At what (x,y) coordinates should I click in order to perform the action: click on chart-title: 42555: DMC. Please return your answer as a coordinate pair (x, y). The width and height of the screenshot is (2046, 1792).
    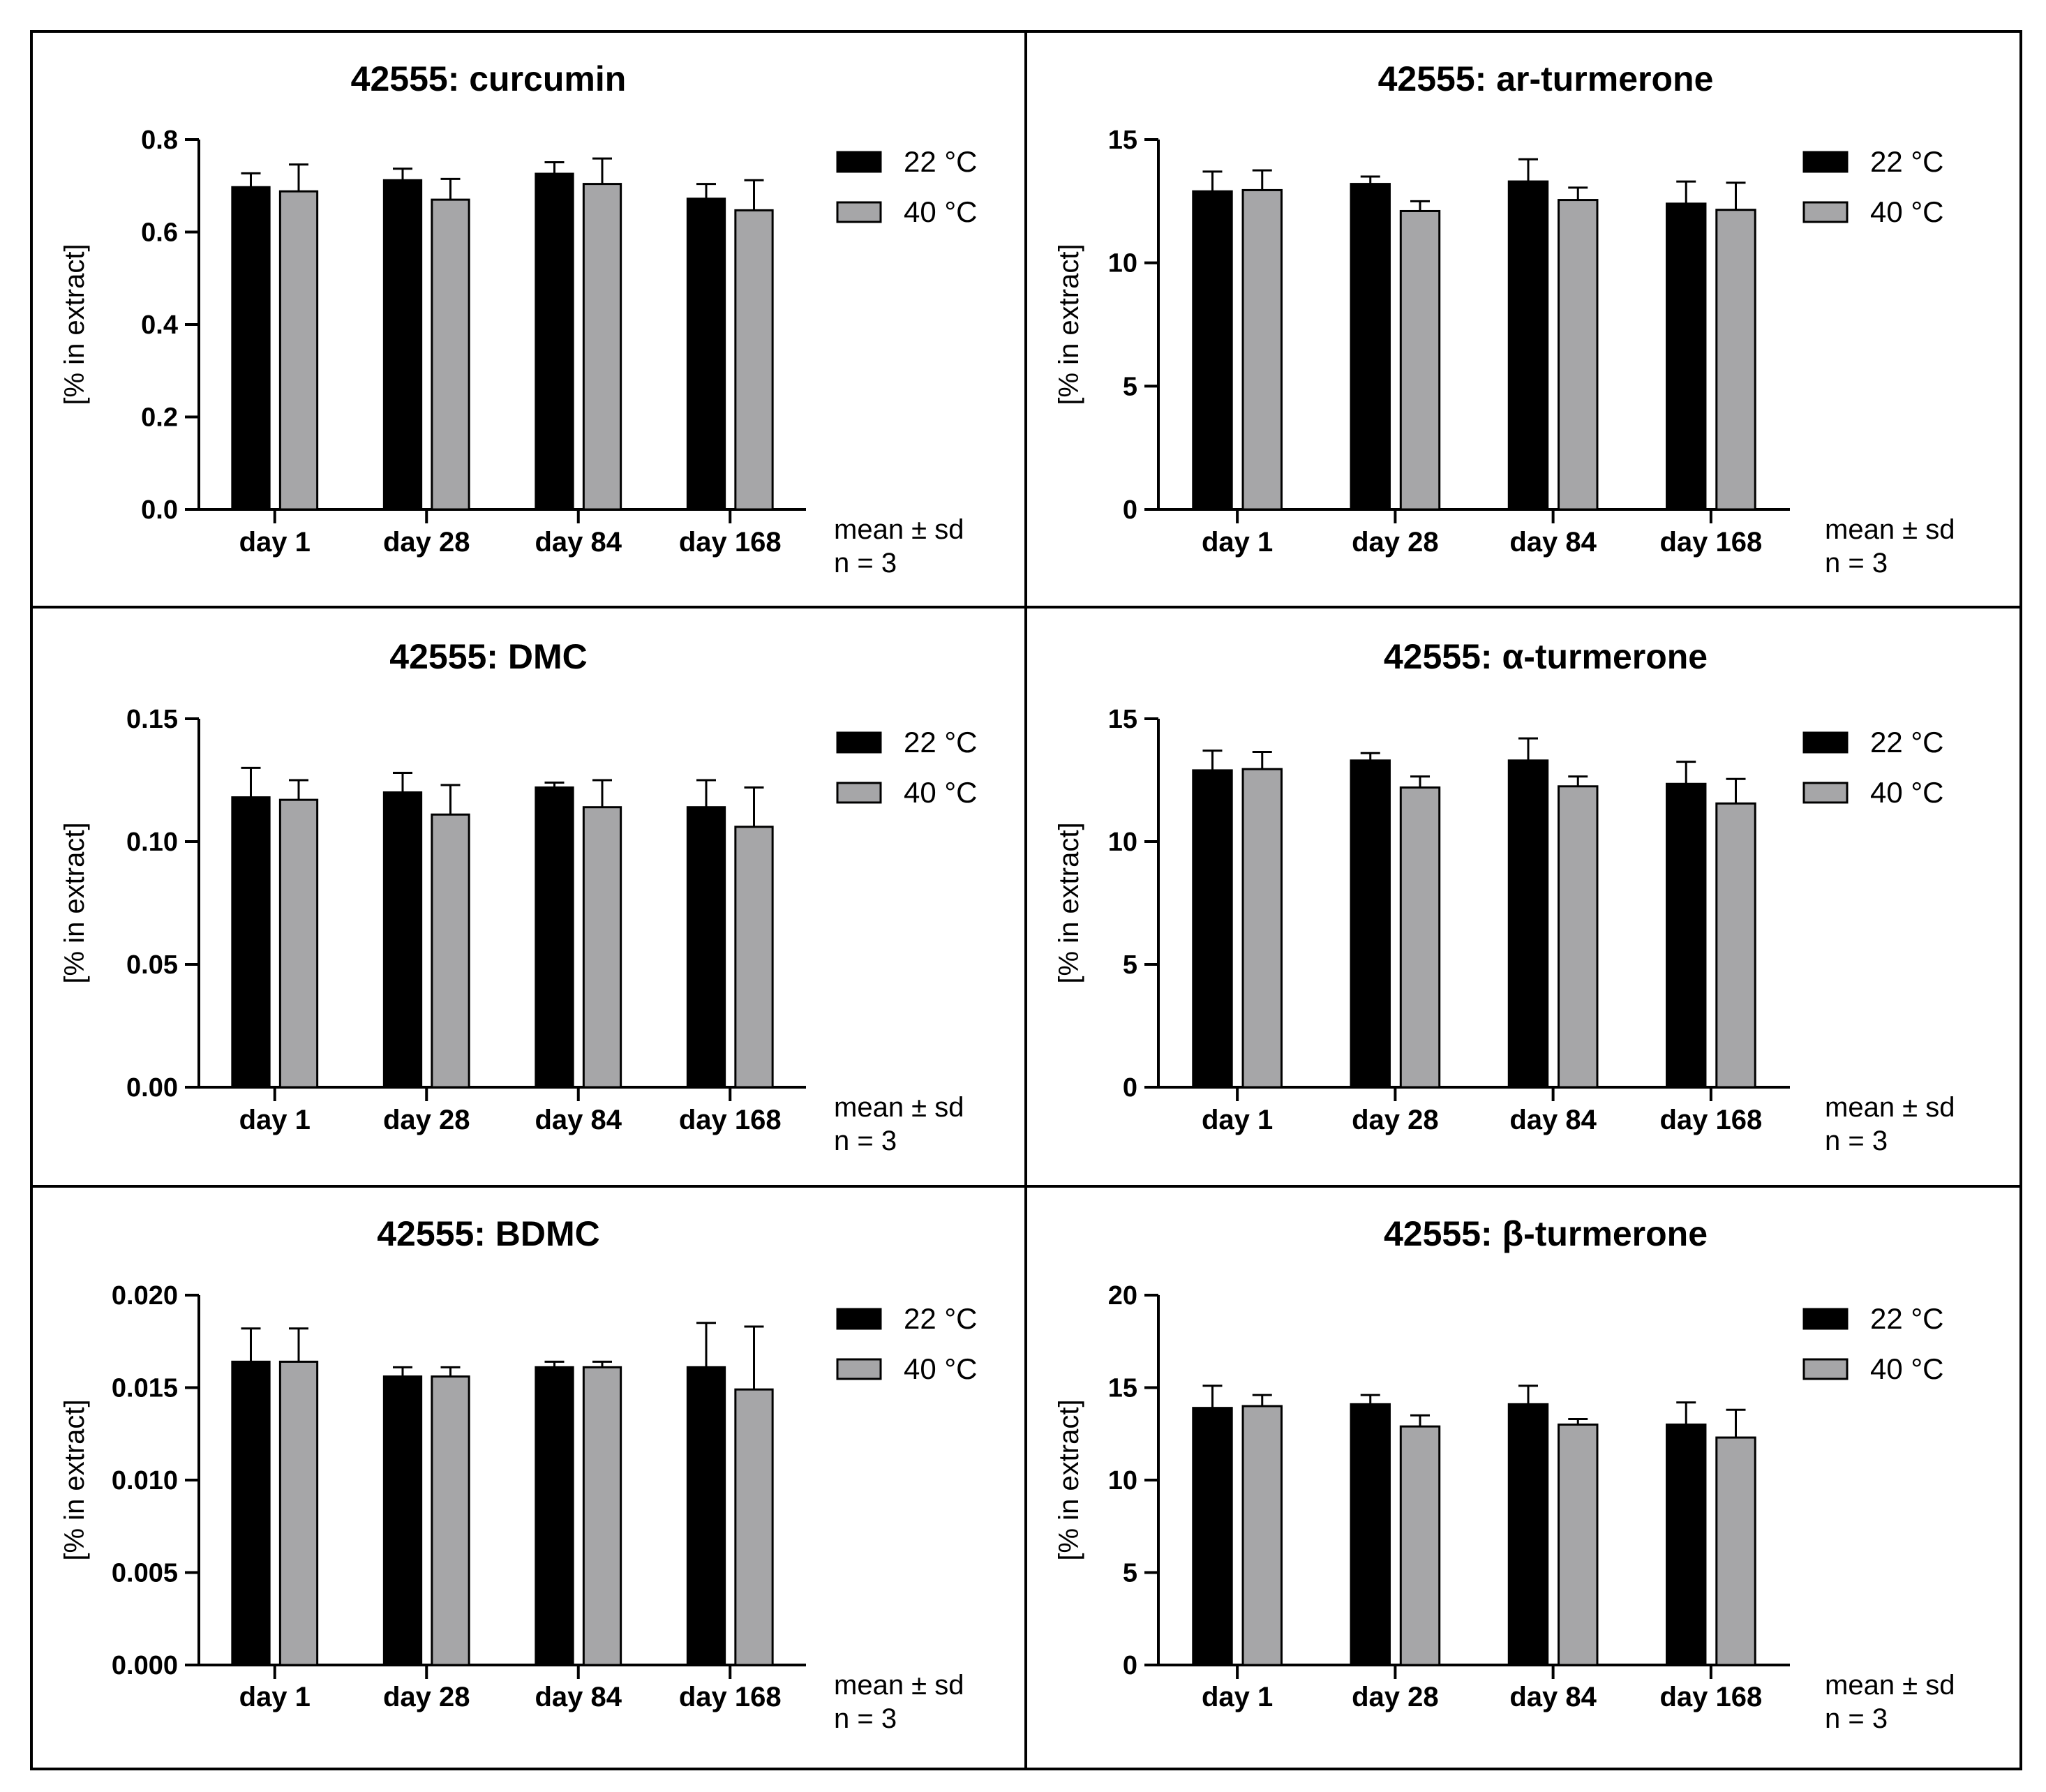
    Looking at the image, I should click on (488, 656).